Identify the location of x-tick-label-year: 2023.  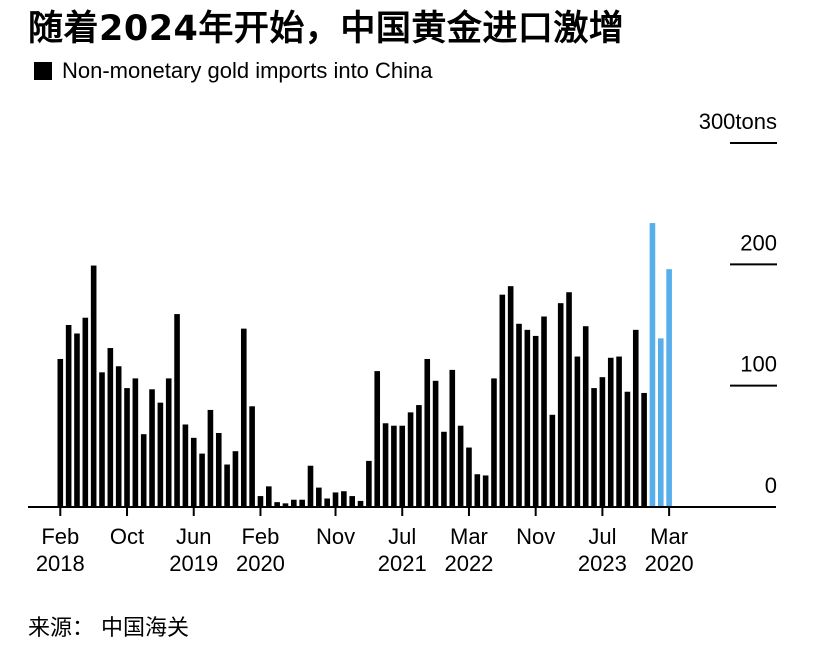
(602, 563).